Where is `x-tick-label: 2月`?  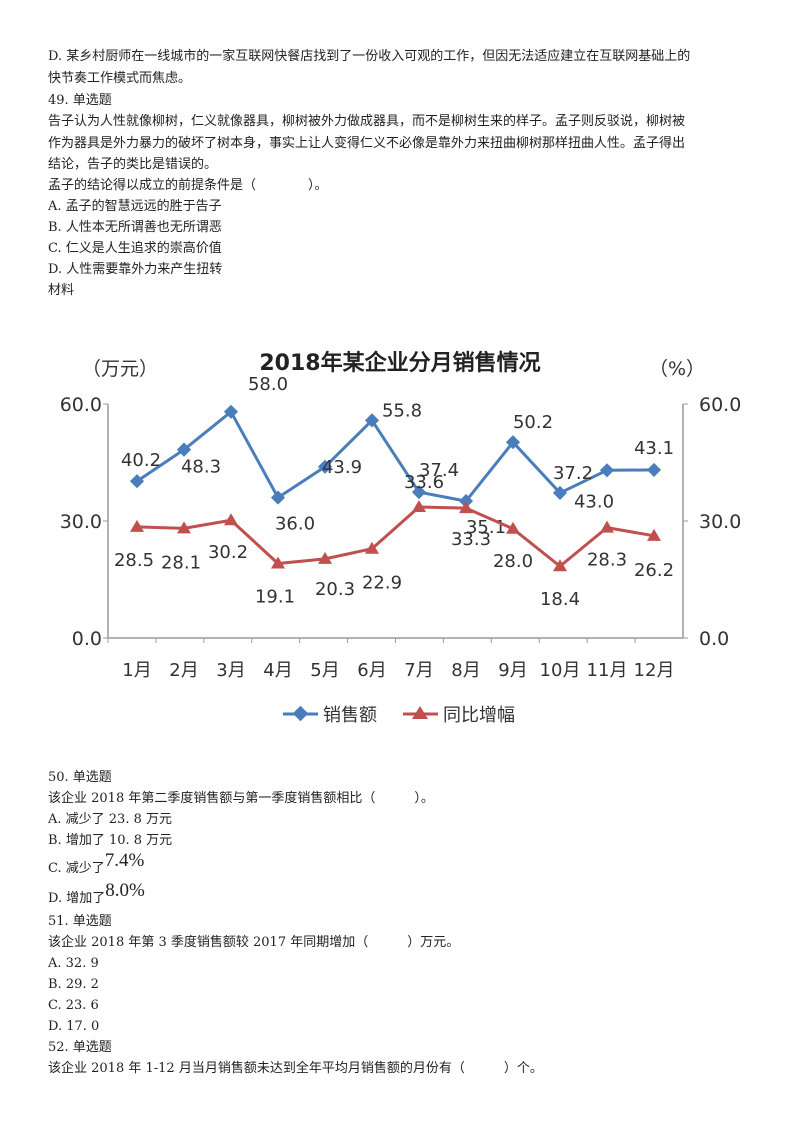 x-tick-label: 2月 is located at coordinates (183, 670).